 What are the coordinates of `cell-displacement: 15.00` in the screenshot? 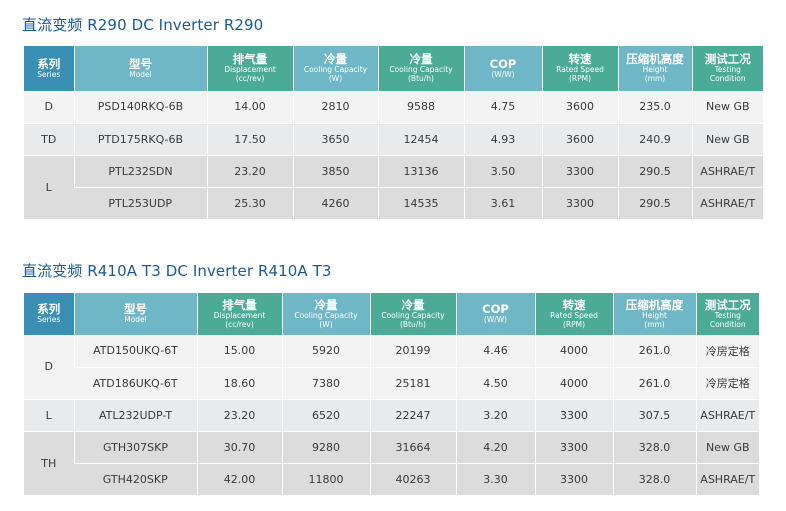 It's located at (239, 351).